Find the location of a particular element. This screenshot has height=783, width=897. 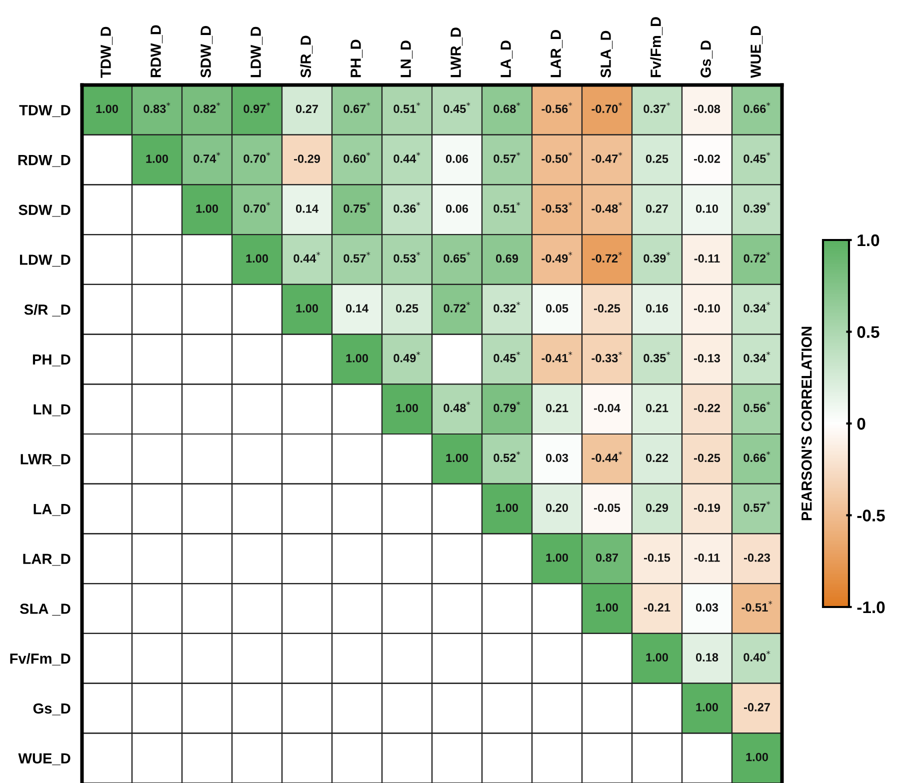

data-label: 0.10 is located at coordinates (707, 208).